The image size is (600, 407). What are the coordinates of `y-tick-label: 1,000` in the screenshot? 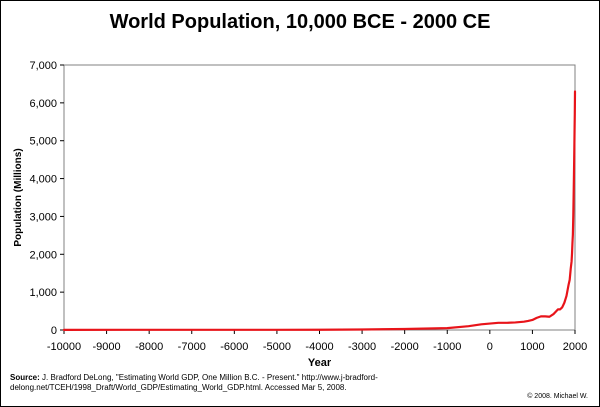 It's located at (43, 293).